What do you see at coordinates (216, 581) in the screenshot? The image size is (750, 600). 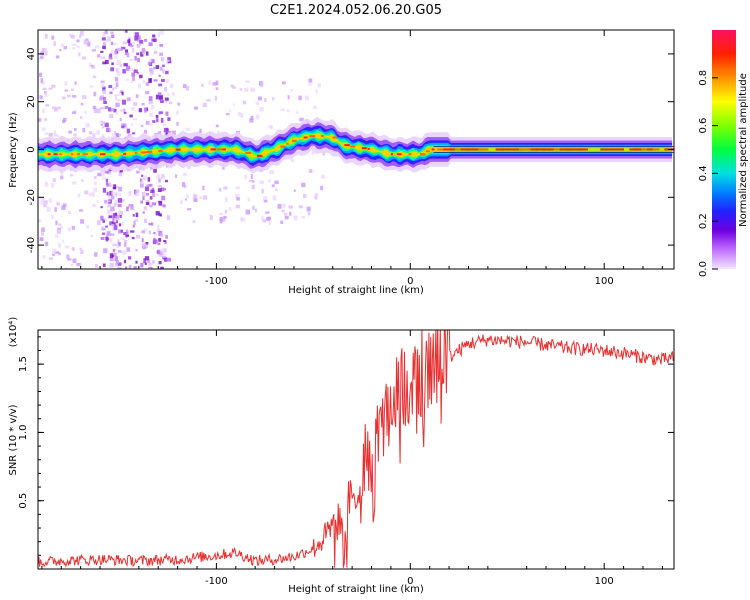 I see `bottom-x-tick-label-0: -100` at bounding box center [216, 581].